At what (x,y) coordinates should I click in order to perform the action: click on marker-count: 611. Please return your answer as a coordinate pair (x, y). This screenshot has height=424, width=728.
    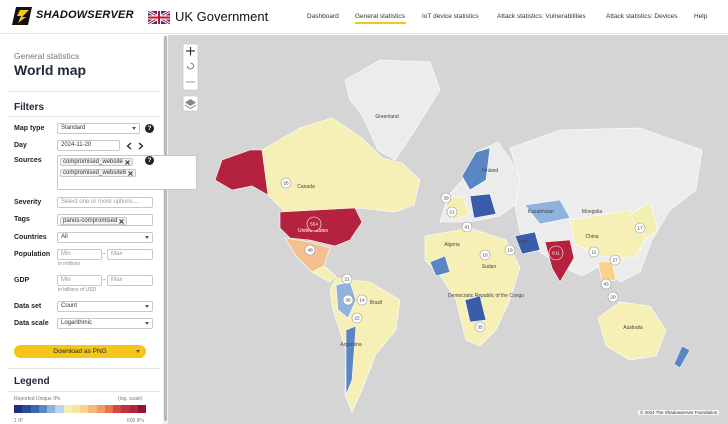
    Looking at the image, I should click on (556, 254).